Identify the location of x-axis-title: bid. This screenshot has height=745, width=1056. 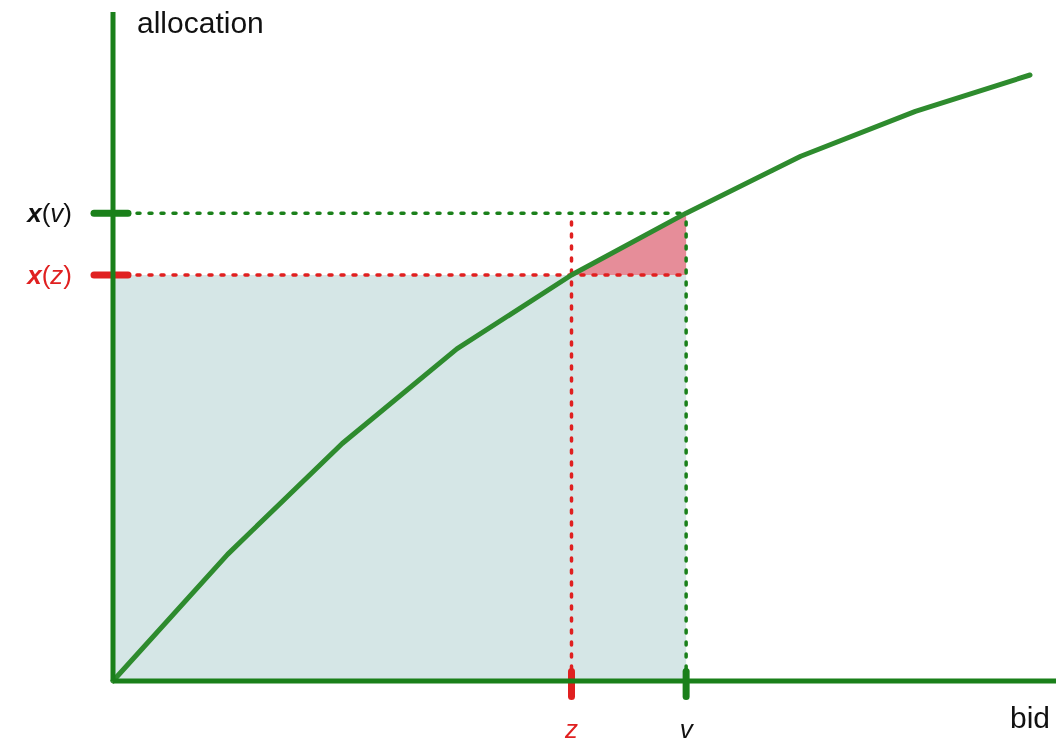
(1030, 717).